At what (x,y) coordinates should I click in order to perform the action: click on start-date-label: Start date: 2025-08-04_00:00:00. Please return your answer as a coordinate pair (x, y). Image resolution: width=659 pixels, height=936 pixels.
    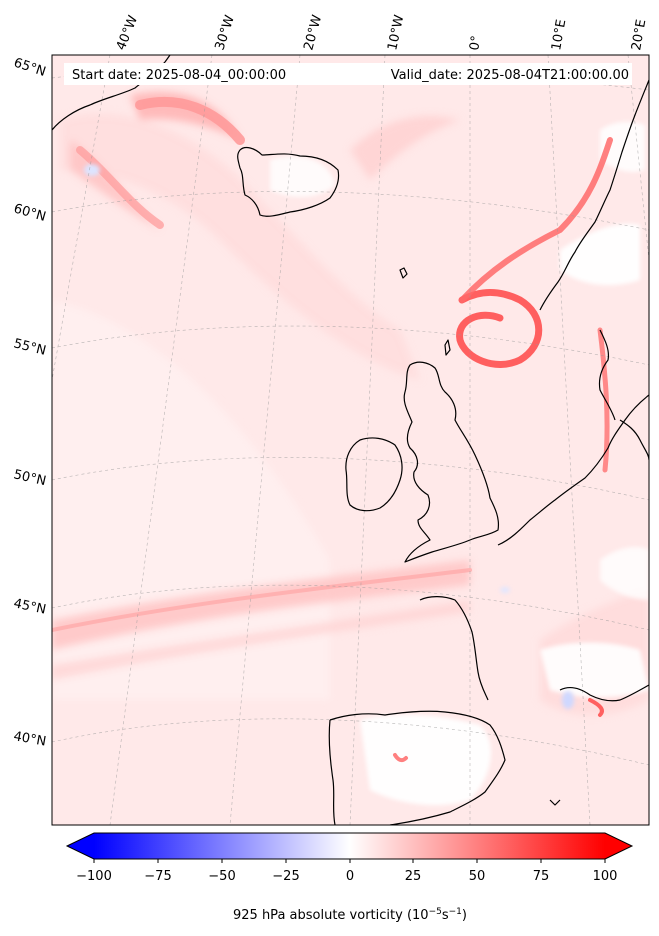
    Looking at the image, I should click on (179, 75).